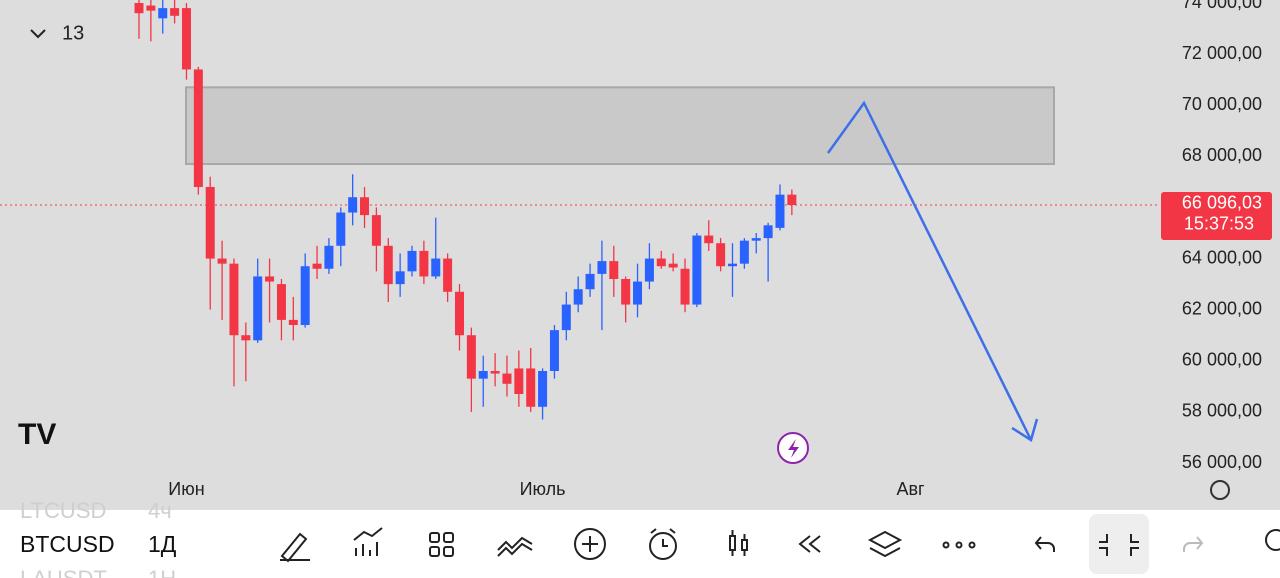 This screenshot has height=578, width=1280. What do you see at coordinates (160, 510) in the screenshot?
I see `watch-interval: 4ч` at bounding box center [160, 510].